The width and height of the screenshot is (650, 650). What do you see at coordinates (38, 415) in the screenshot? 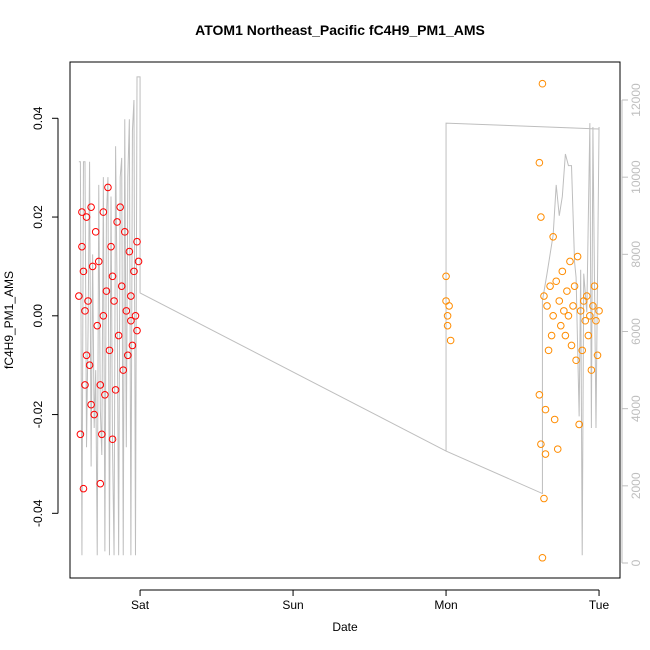
I see `y-tick-label: -0.02` at bounding box center [38, 415].